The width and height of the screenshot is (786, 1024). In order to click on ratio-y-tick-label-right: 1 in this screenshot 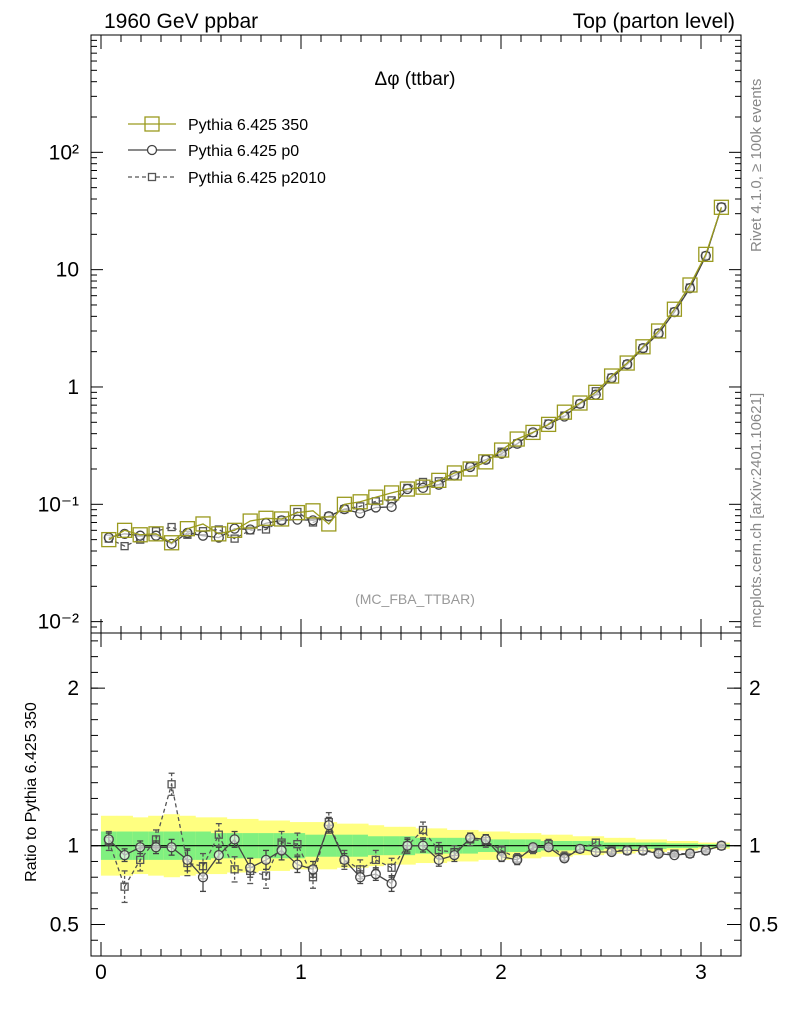, I will do `click(755, 846)`.